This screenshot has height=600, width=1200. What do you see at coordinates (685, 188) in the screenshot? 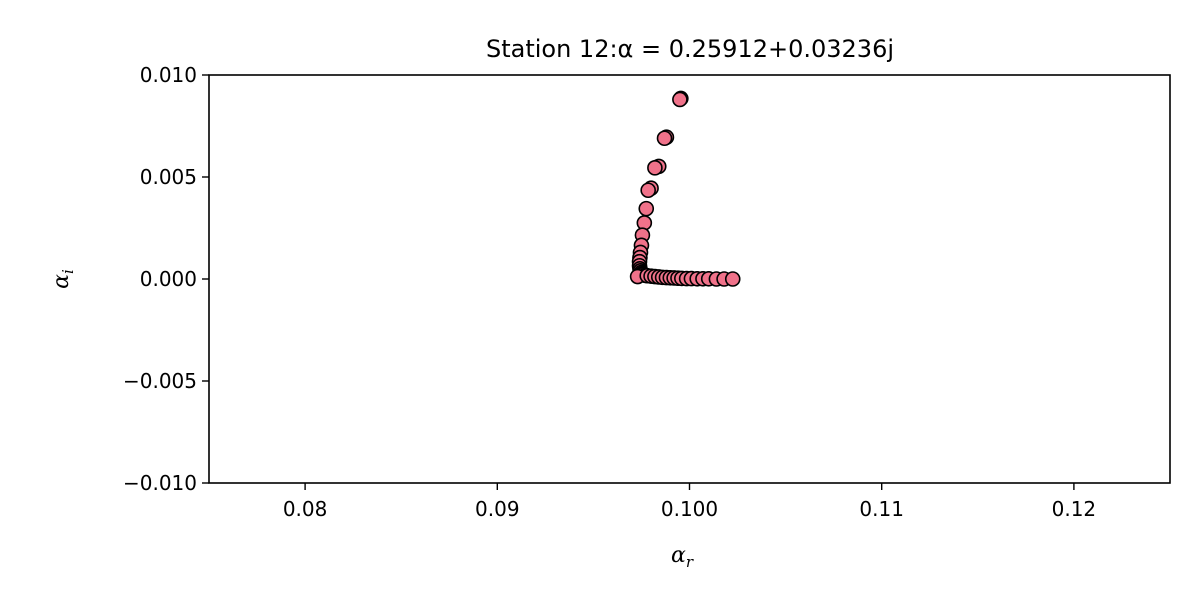
I see `data-points` at bounding box center [685, 188].